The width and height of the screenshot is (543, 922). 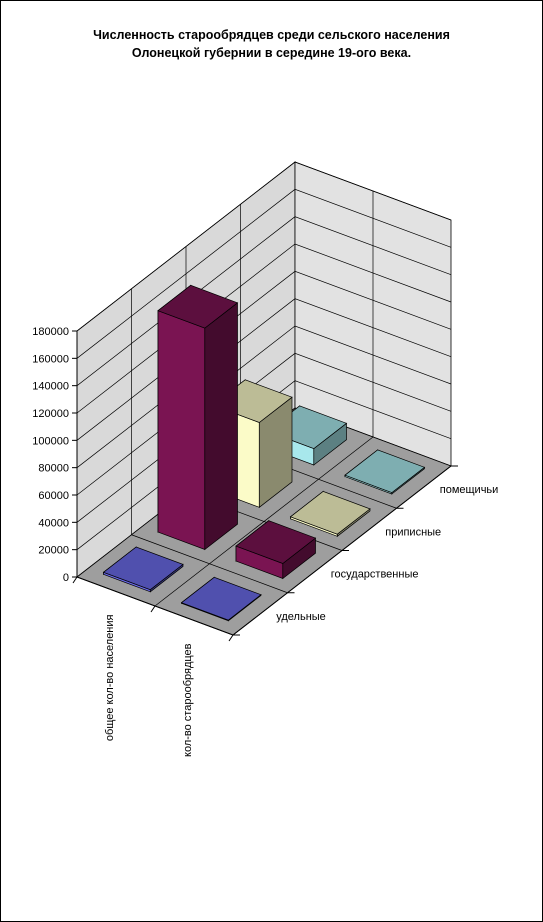 What do you see at coordinates (301, 617) in the screenshot?
I see `series-label: удельные` at bounding box center [301, 617].